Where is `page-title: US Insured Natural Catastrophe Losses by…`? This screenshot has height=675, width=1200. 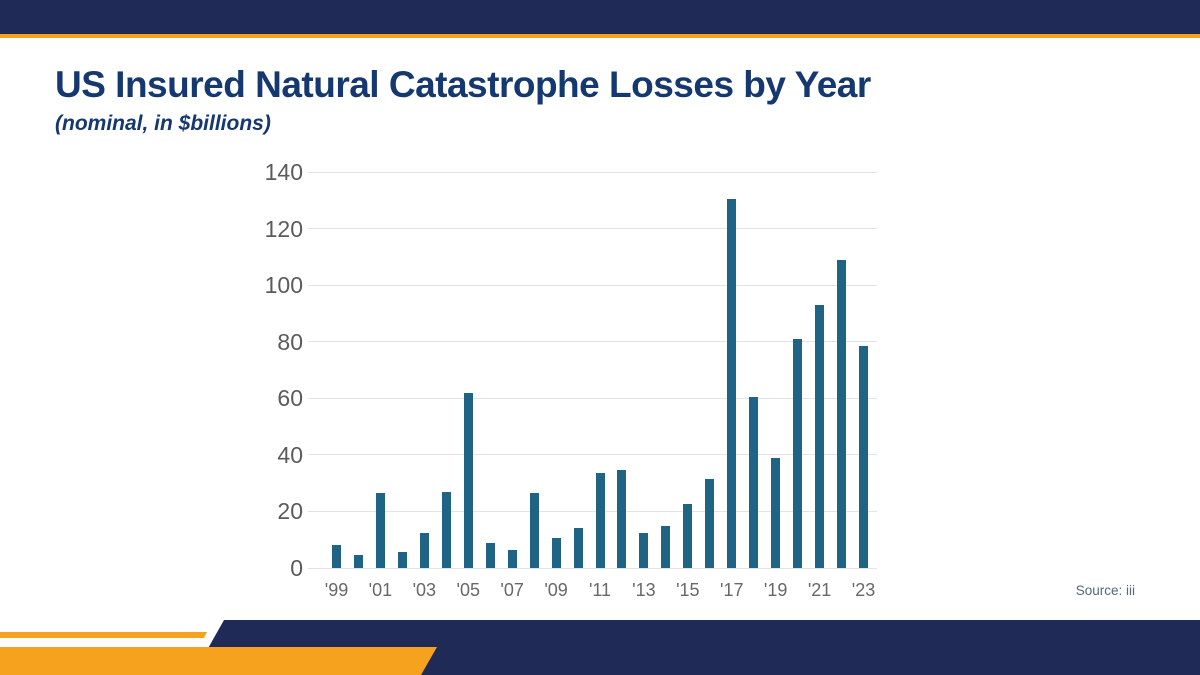
page-title: US Insured Natural Catastrophe Losses by… is located at coordinates (463, 84).